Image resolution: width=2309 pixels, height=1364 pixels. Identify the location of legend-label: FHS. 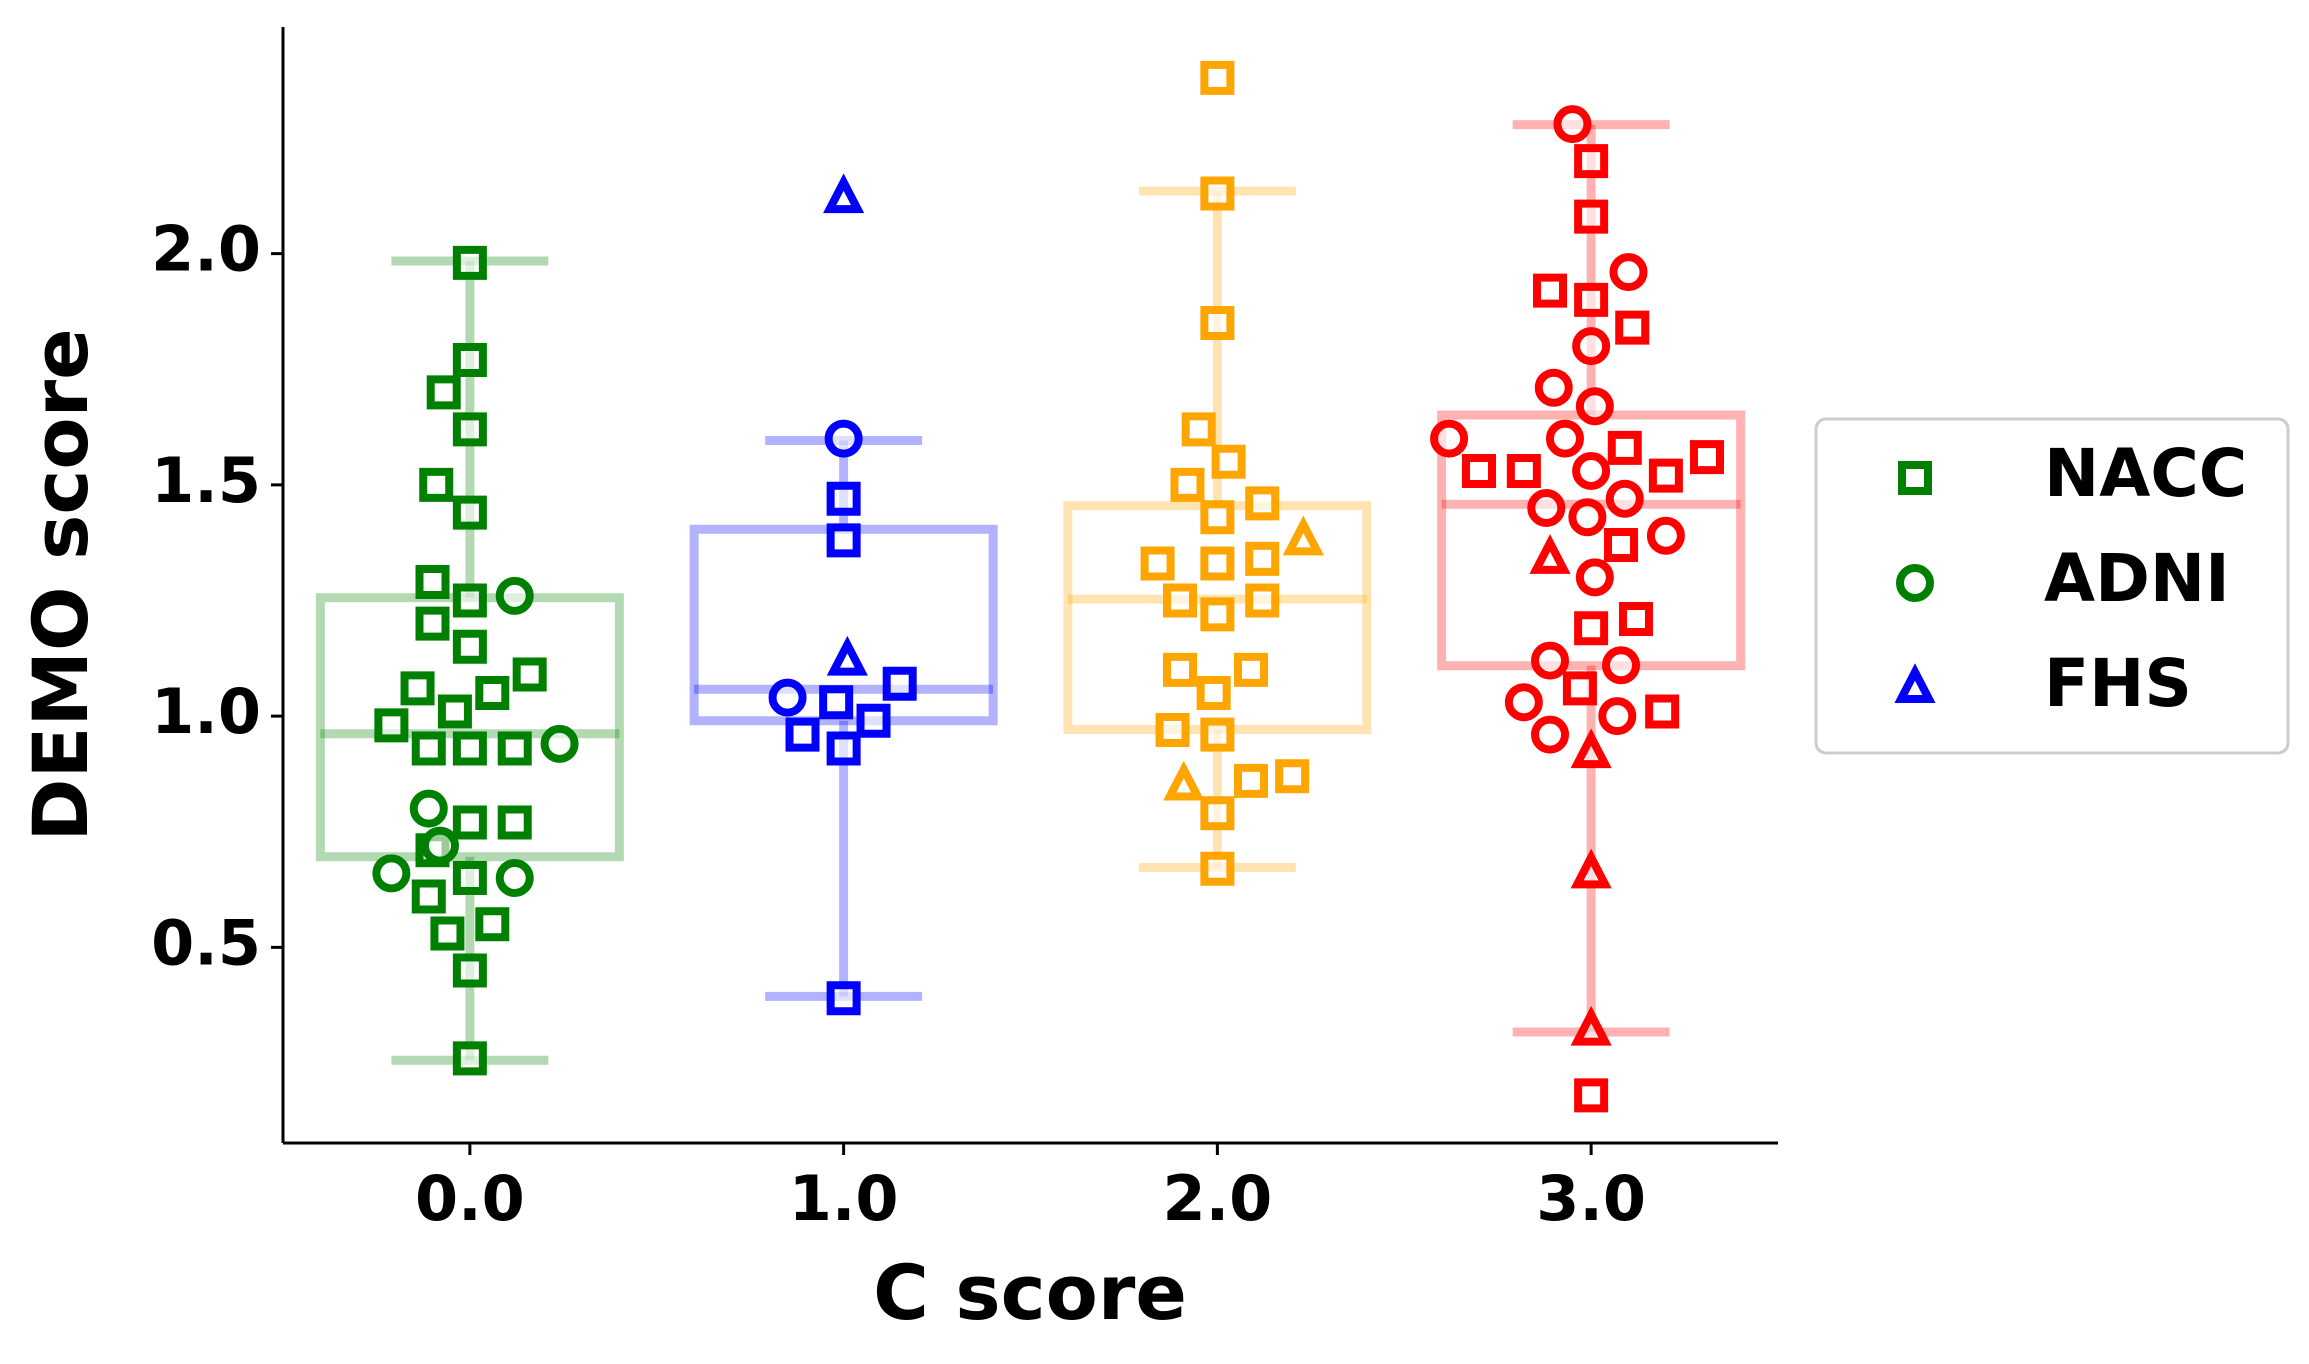
(2118, 683).